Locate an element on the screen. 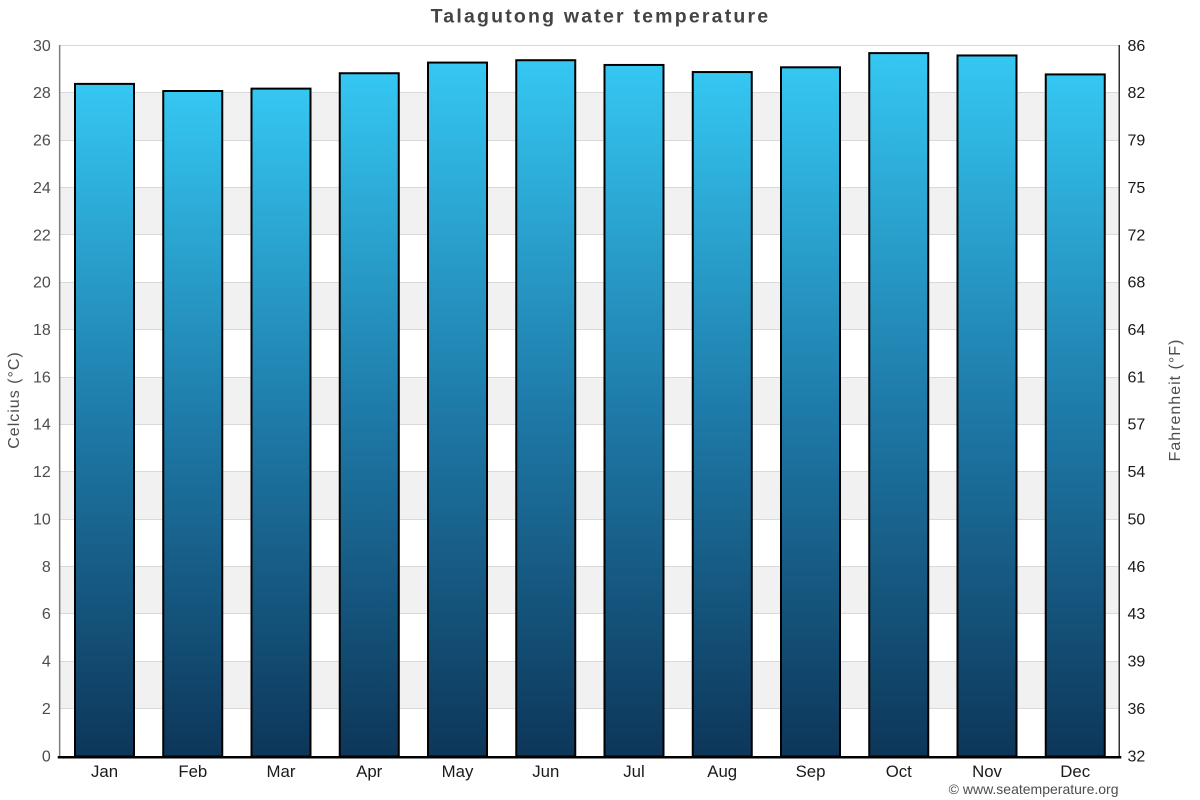  svg-text: © www.seatemperature.org is located at coordinates (1034, 789).